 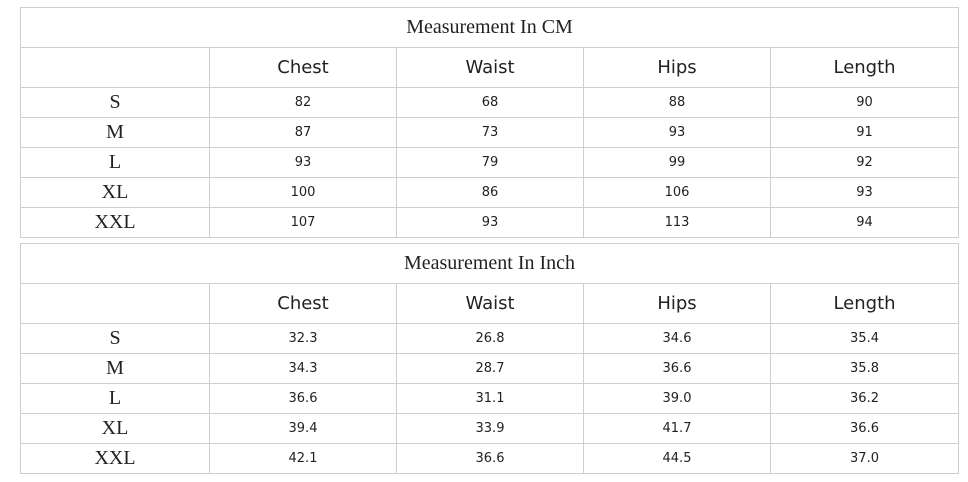 I want to click on measurement-cell: 94, so click(x=864, y=222).